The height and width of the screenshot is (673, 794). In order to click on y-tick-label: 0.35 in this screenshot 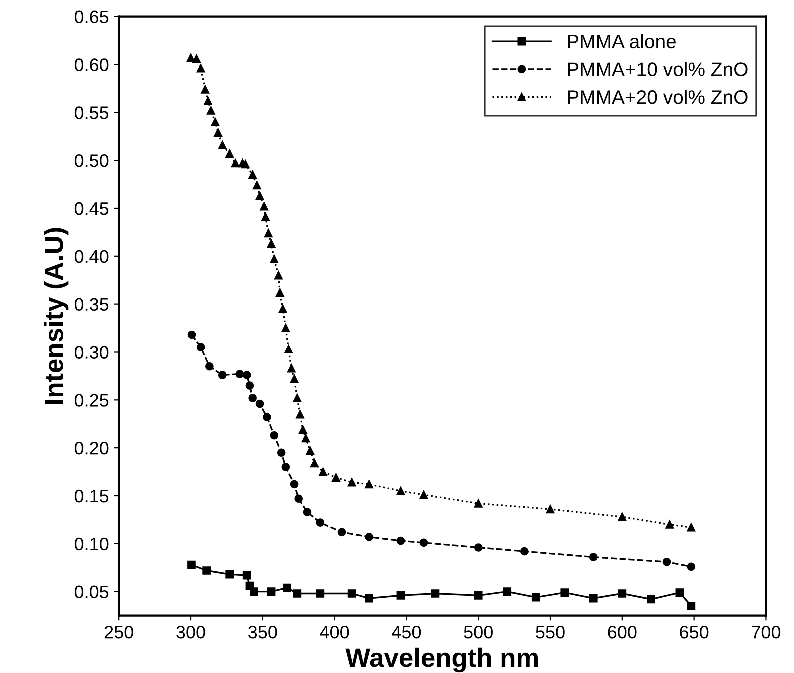, I will do `click(91, 305)`.